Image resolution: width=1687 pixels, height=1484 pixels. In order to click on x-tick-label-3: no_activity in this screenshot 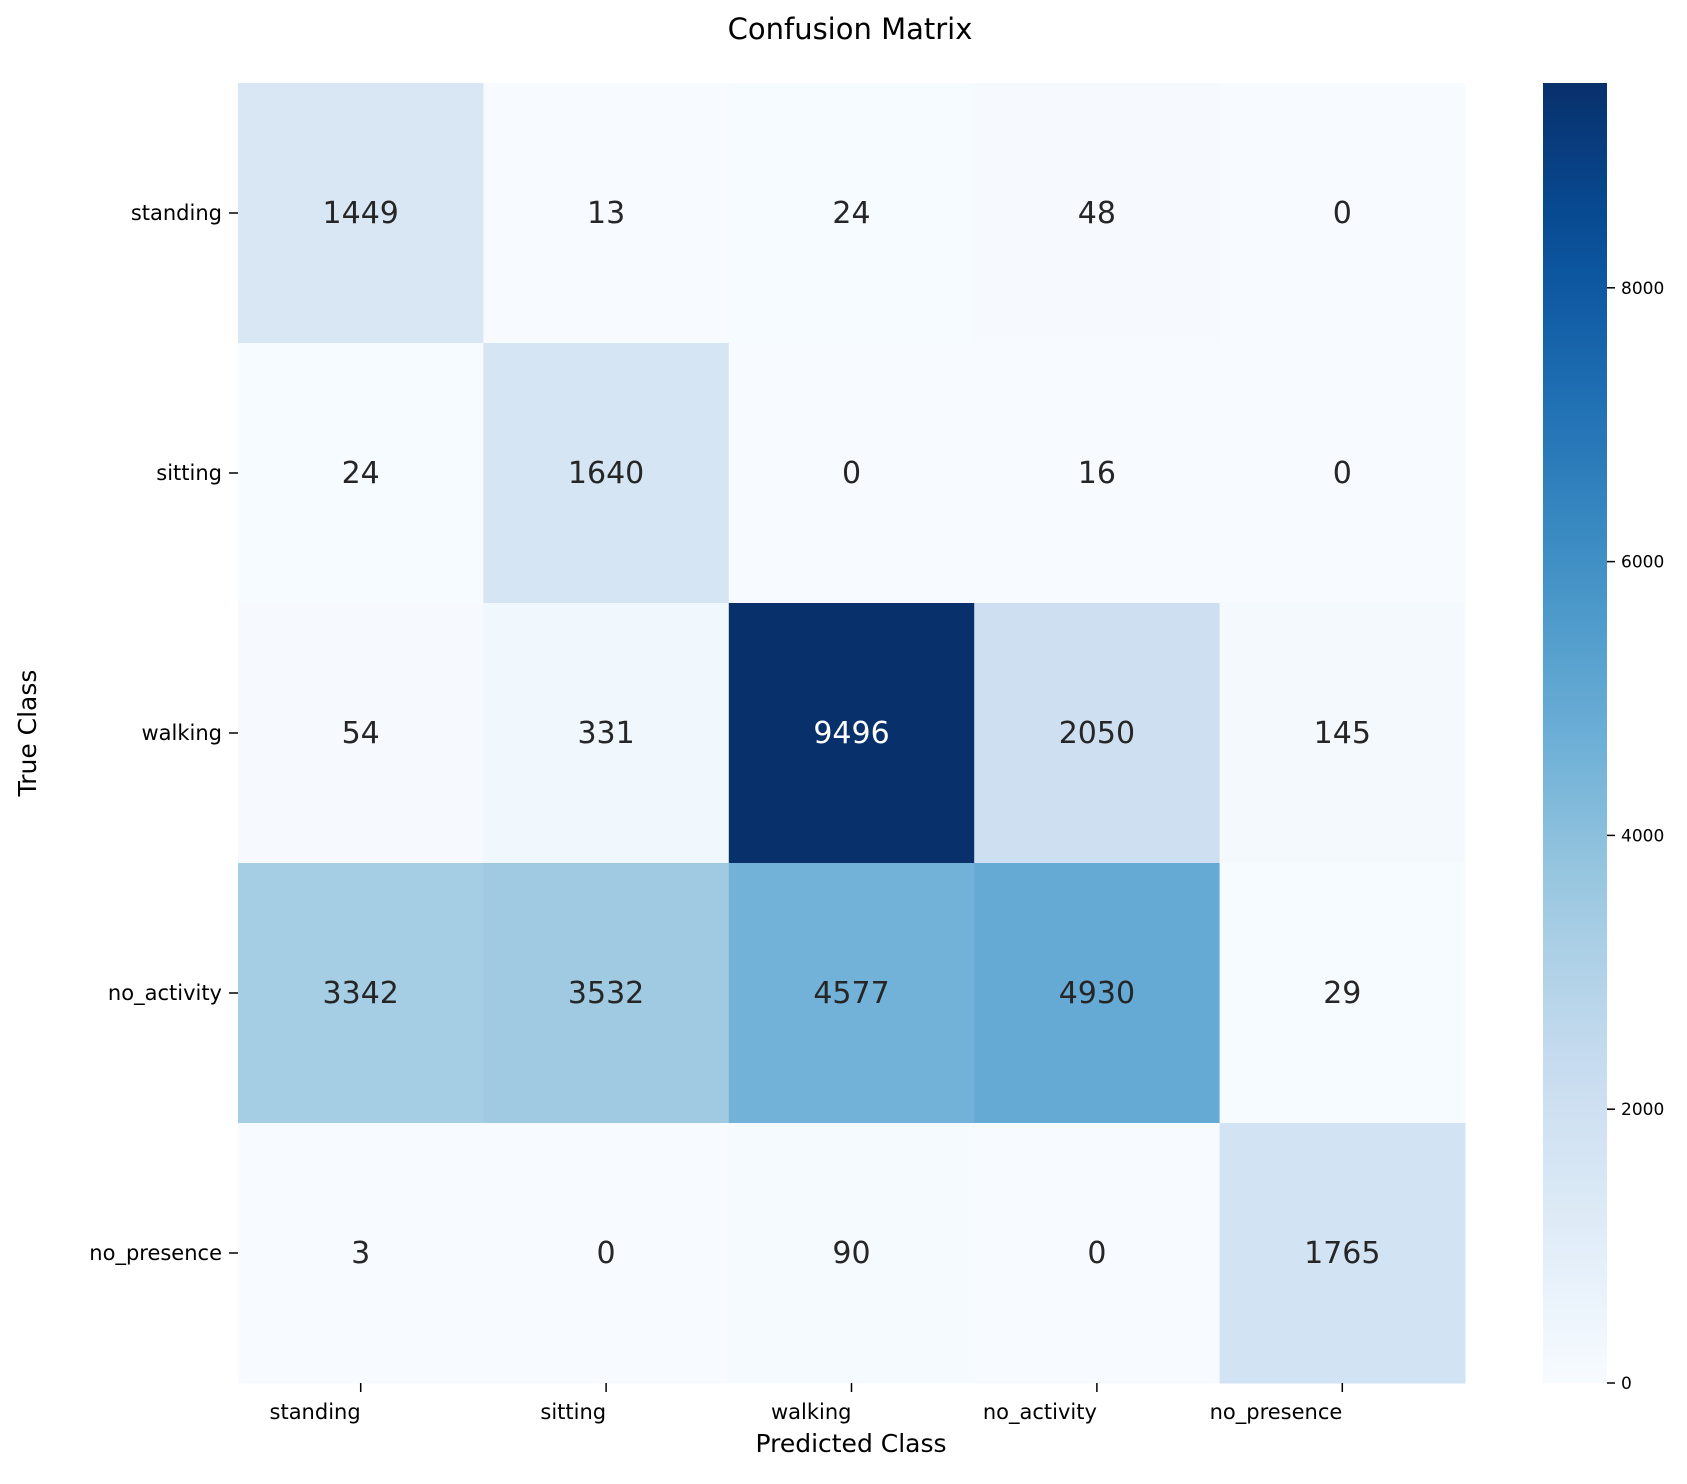, I will do `click(1040, 1412)`.